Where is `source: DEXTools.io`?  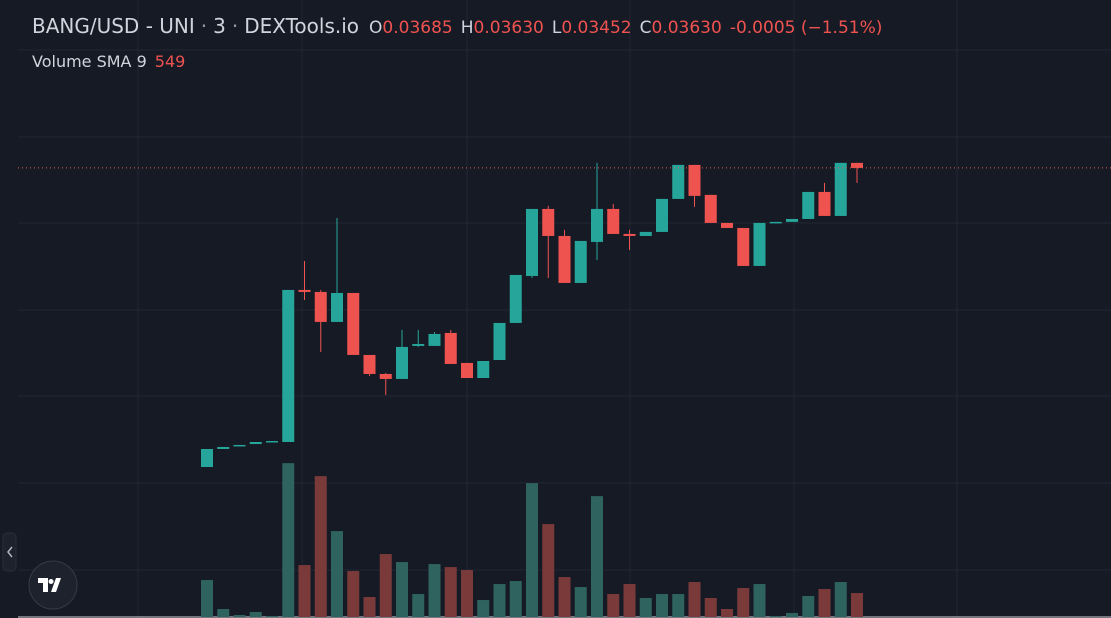 source: DEXTools.io is located at coordinates (302, 26).